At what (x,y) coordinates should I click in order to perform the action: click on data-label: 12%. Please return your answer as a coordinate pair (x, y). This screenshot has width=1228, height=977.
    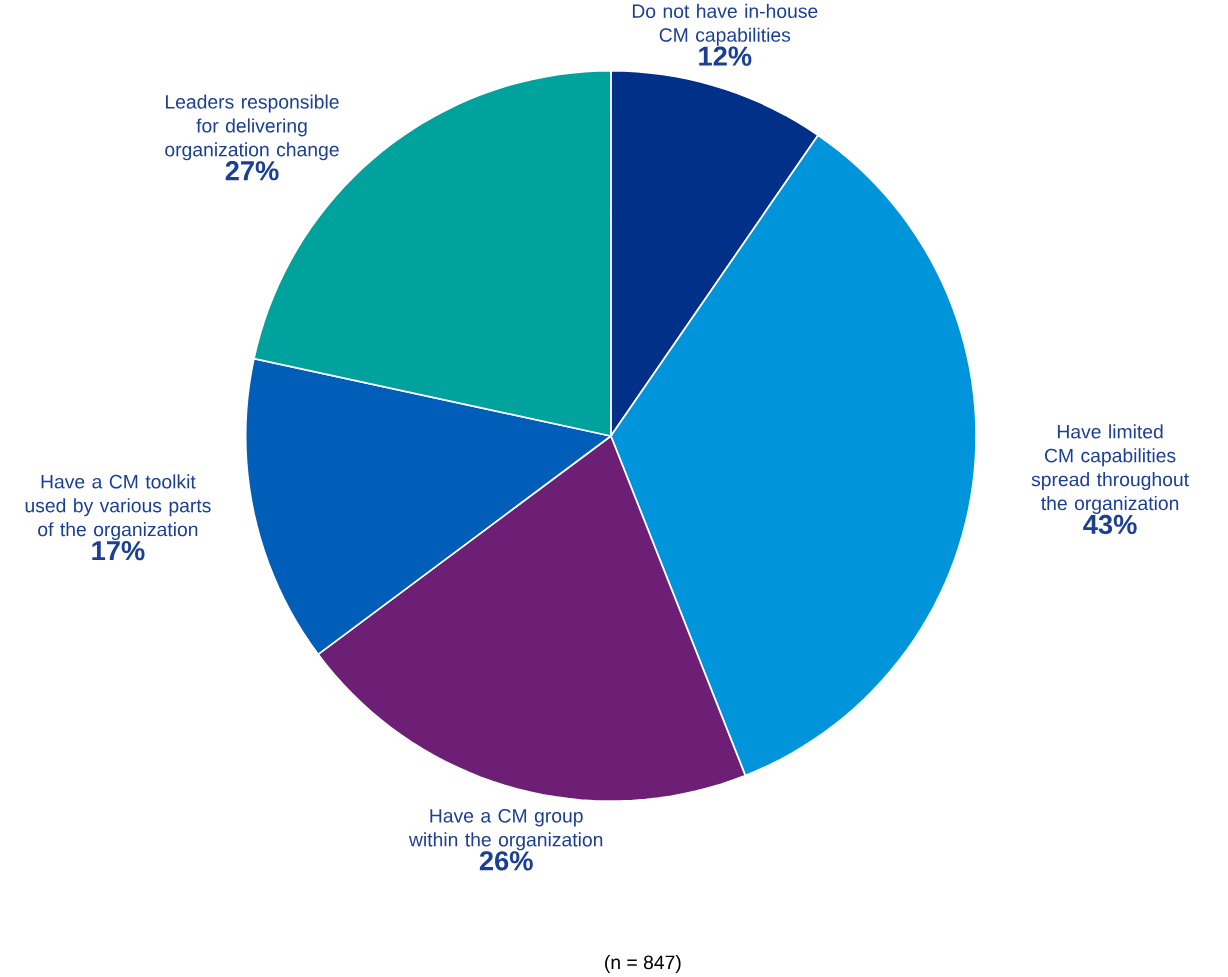
    Looking at the image, I should click on (725, 56).